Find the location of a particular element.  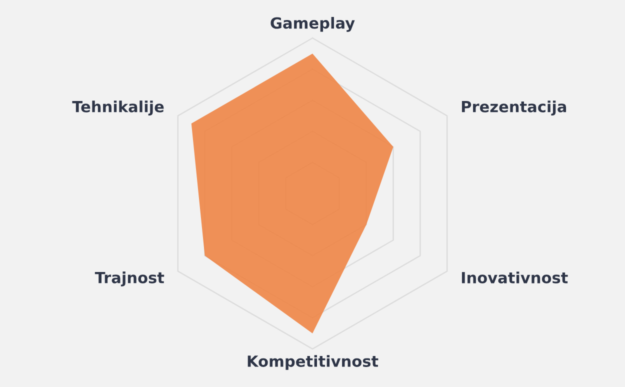

spoke-label: Trajnost is located at coordinates (129, 279).